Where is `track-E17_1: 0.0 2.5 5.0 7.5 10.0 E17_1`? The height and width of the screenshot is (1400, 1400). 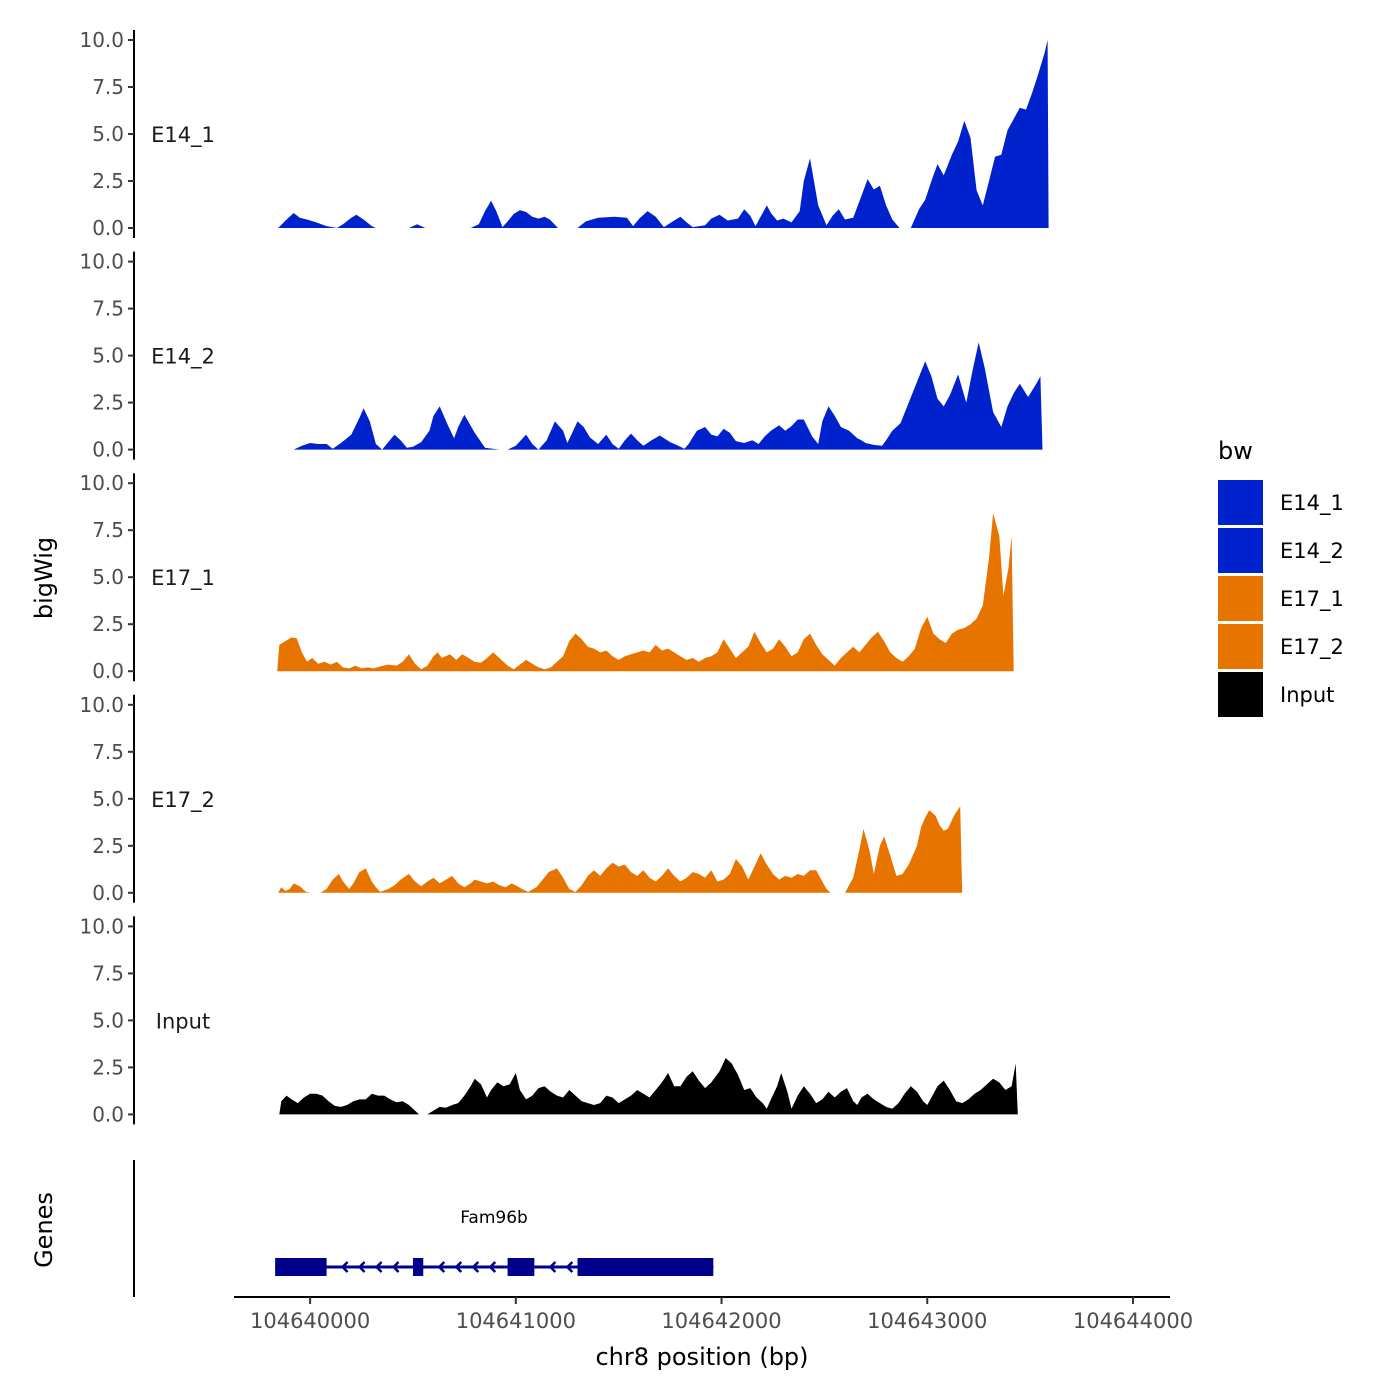 track-E17_1: 0.0 2.5 5.0 7.5 10.0 E17_1 is located at coordinates (546, 577).